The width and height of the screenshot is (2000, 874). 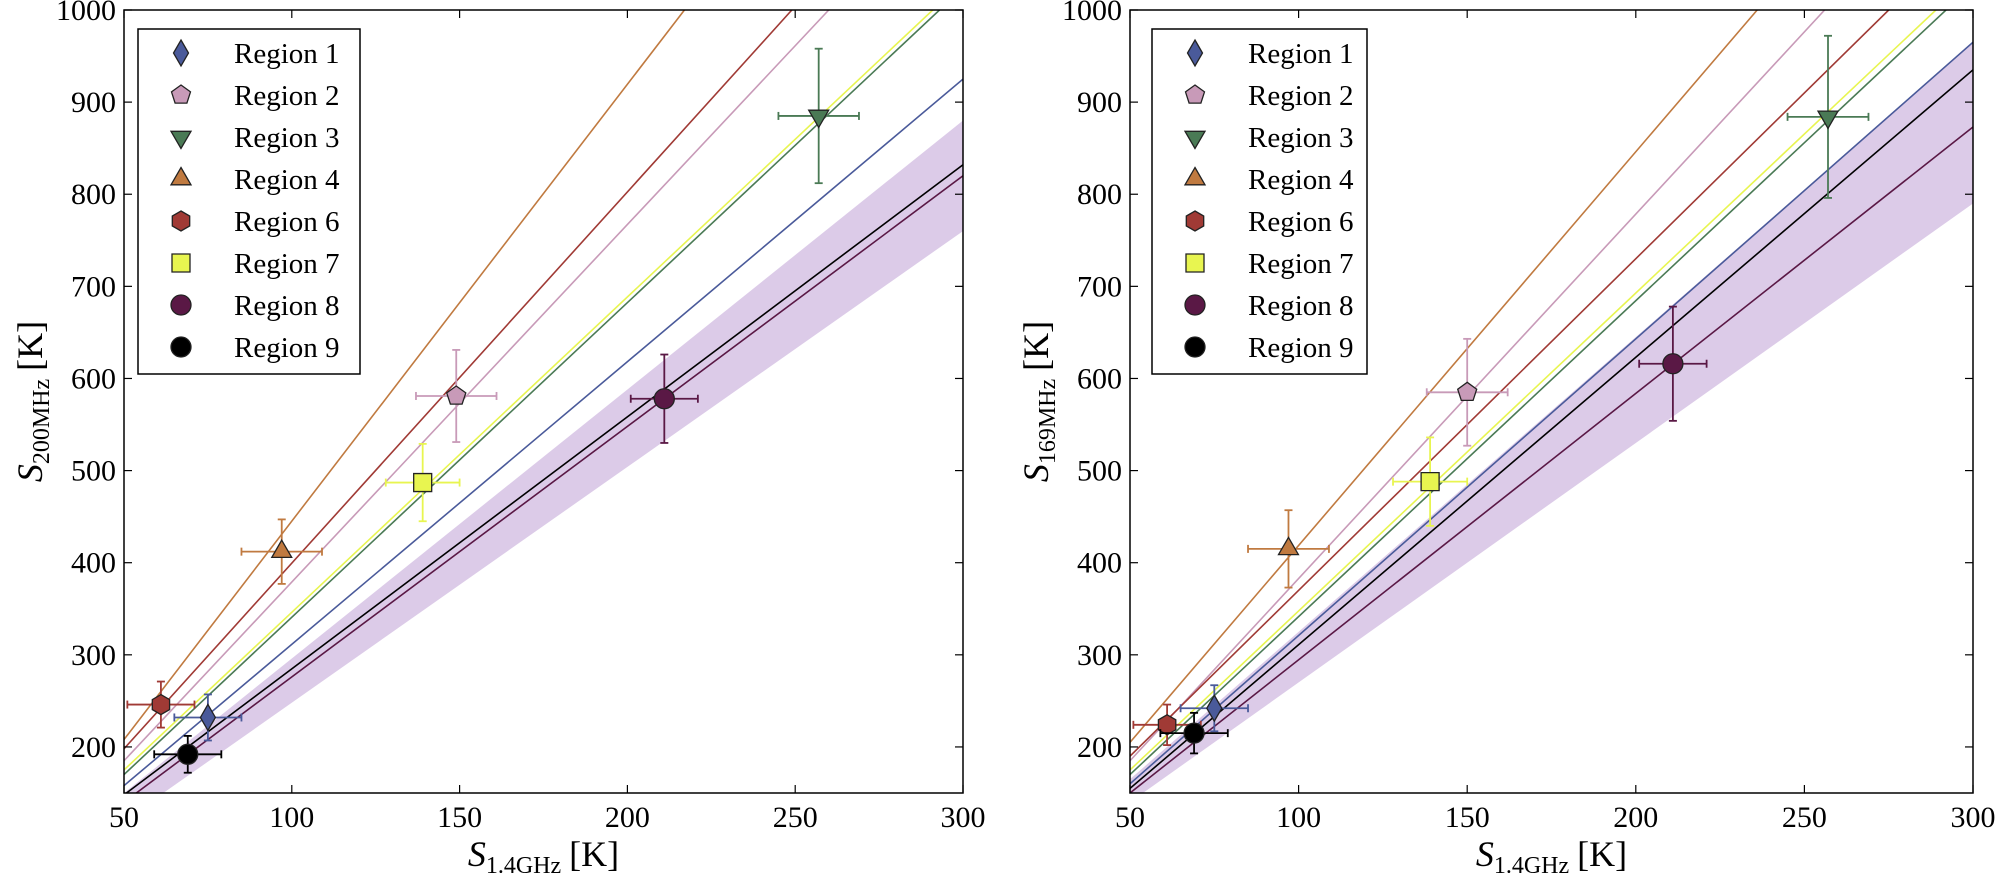 I want to click on x-tick-label: 150, so click(x=459, y=817).